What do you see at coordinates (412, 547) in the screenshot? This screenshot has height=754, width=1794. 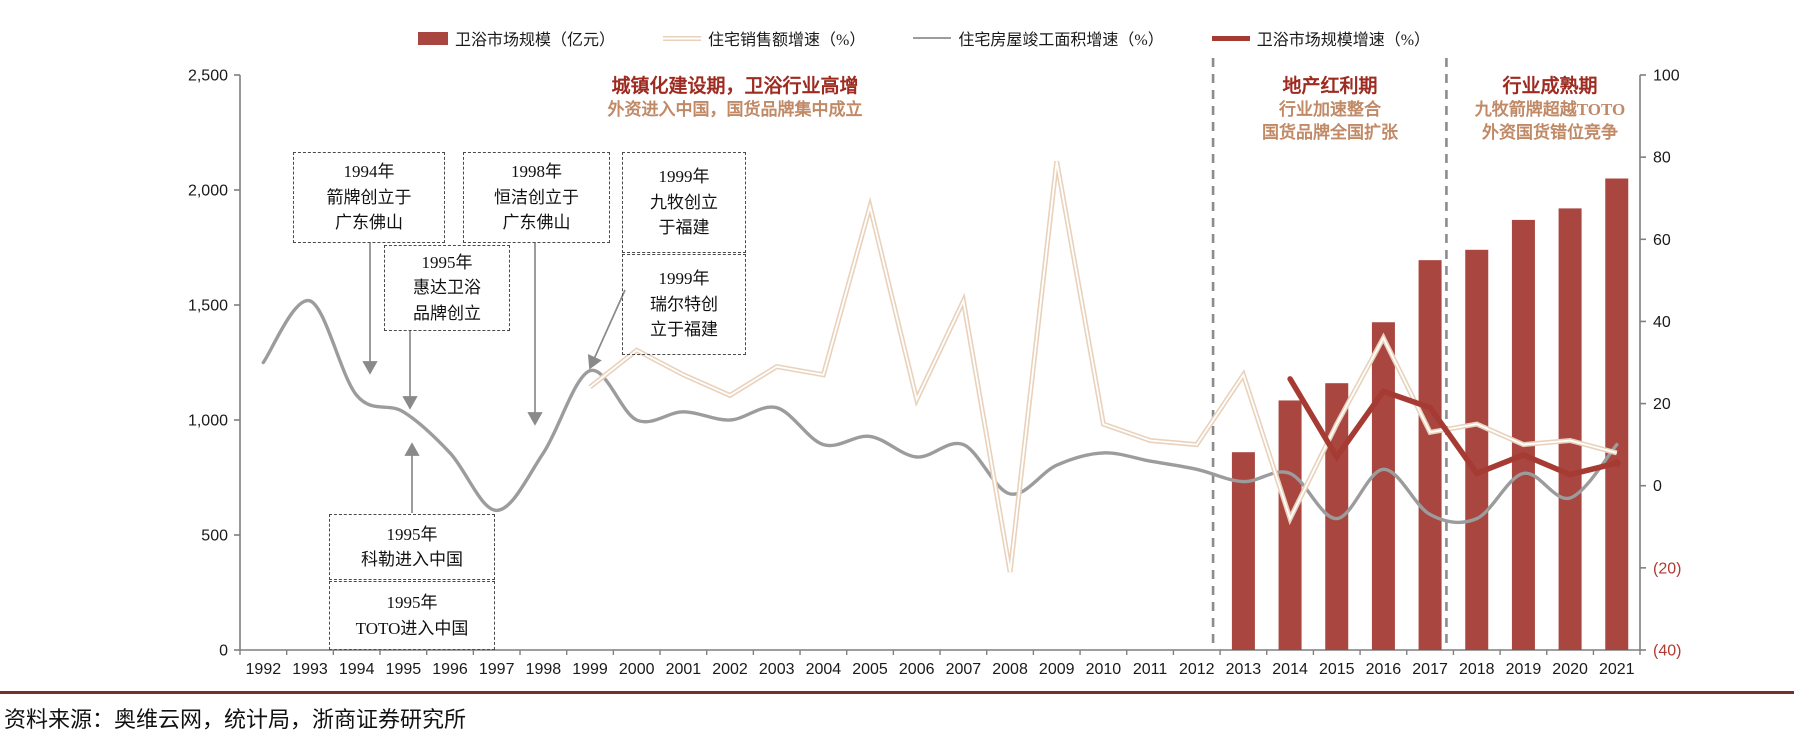 I see `annotation-box-kohler: 1995年科勒进入中国` at bounding box center [412, 547].